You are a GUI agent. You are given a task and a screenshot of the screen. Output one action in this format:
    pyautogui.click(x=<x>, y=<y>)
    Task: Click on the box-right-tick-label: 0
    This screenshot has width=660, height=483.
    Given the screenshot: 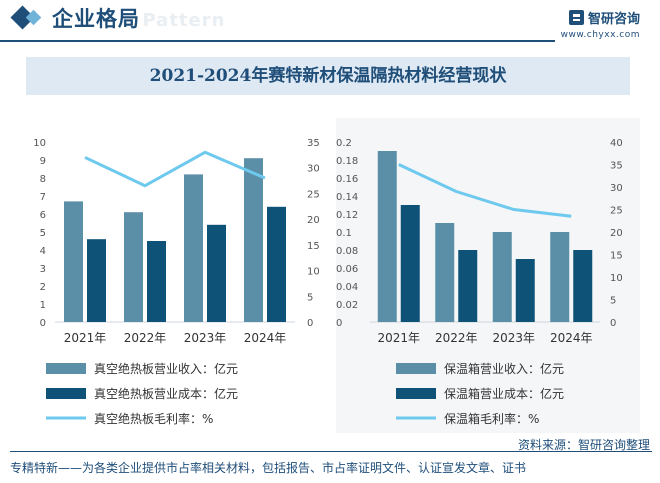 What is the action you would take?
    pyautogui.click(x=613, y=323)
    